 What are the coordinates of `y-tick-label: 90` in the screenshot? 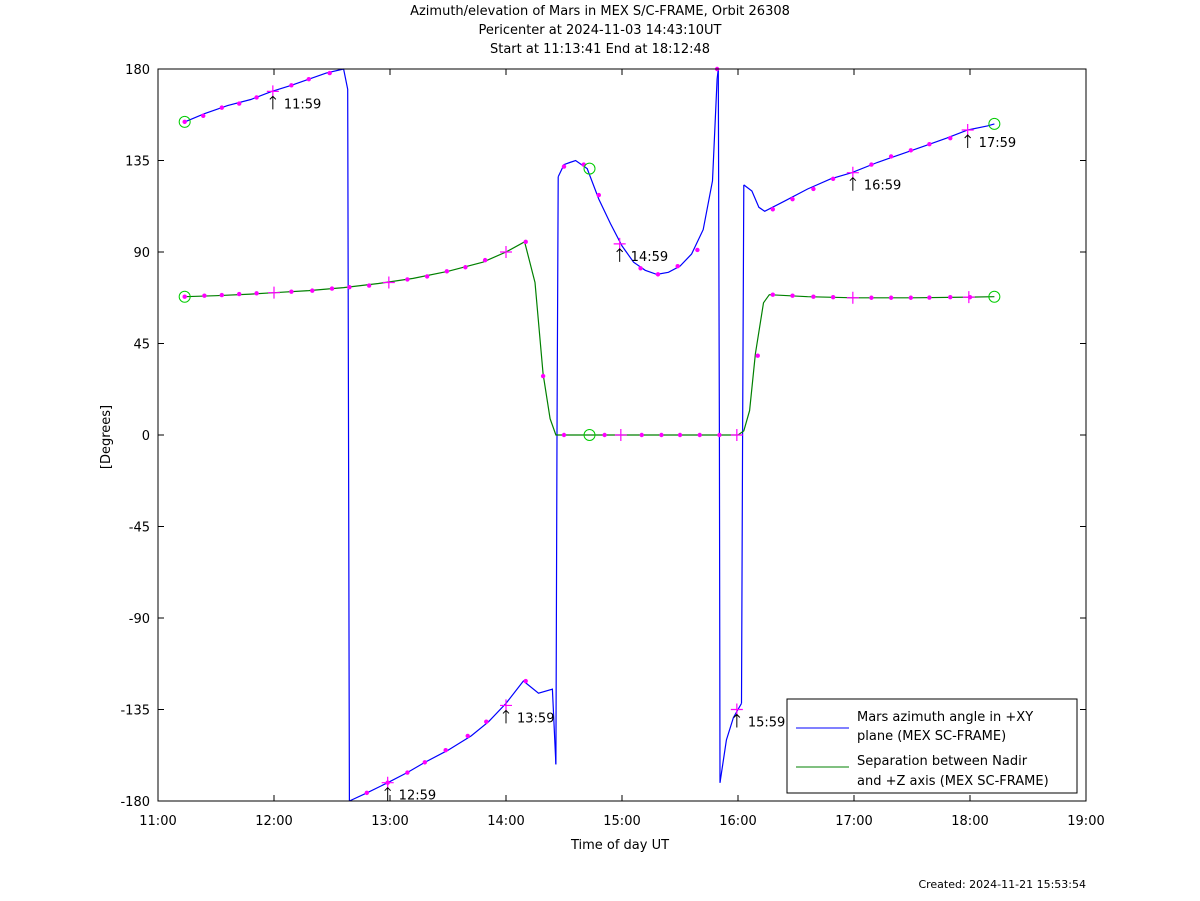 It's located at (141, 253).